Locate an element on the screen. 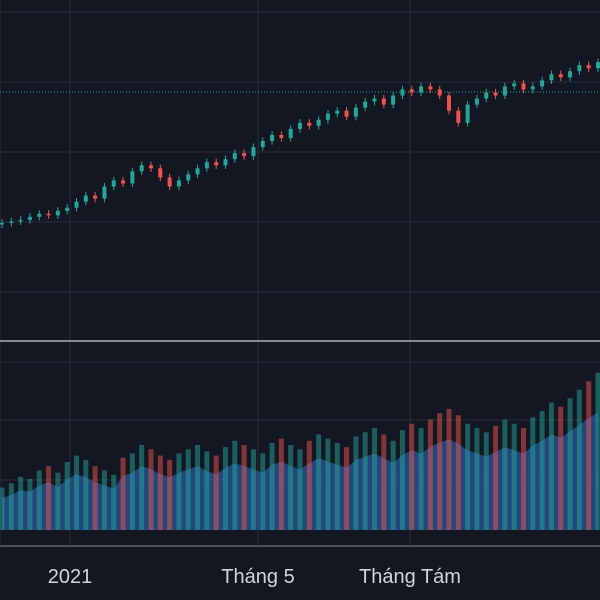 The height and width of the screenshot is (600, 600). time-axis-label-may: Tháng 5 is located at coordinates (258, 577).